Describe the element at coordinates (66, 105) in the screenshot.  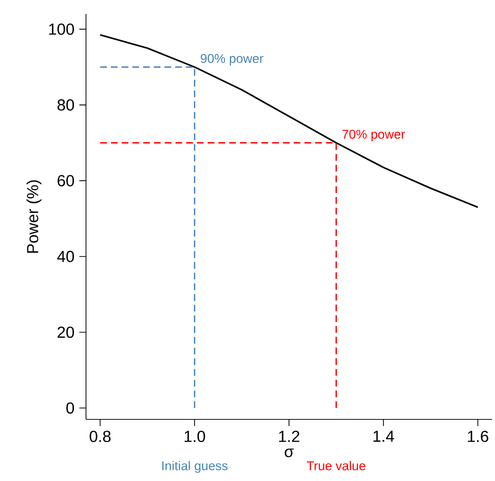
I see `y-tick-label: 80` at that location.